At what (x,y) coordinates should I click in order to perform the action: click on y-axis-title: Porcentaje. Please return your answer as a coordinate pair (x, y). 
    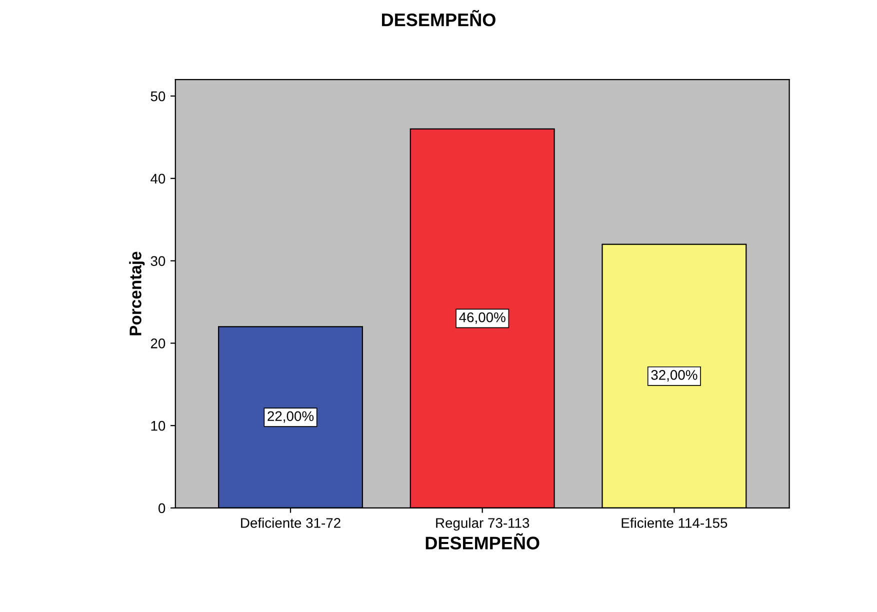
    Looking at the image, I should click on (137, 294).